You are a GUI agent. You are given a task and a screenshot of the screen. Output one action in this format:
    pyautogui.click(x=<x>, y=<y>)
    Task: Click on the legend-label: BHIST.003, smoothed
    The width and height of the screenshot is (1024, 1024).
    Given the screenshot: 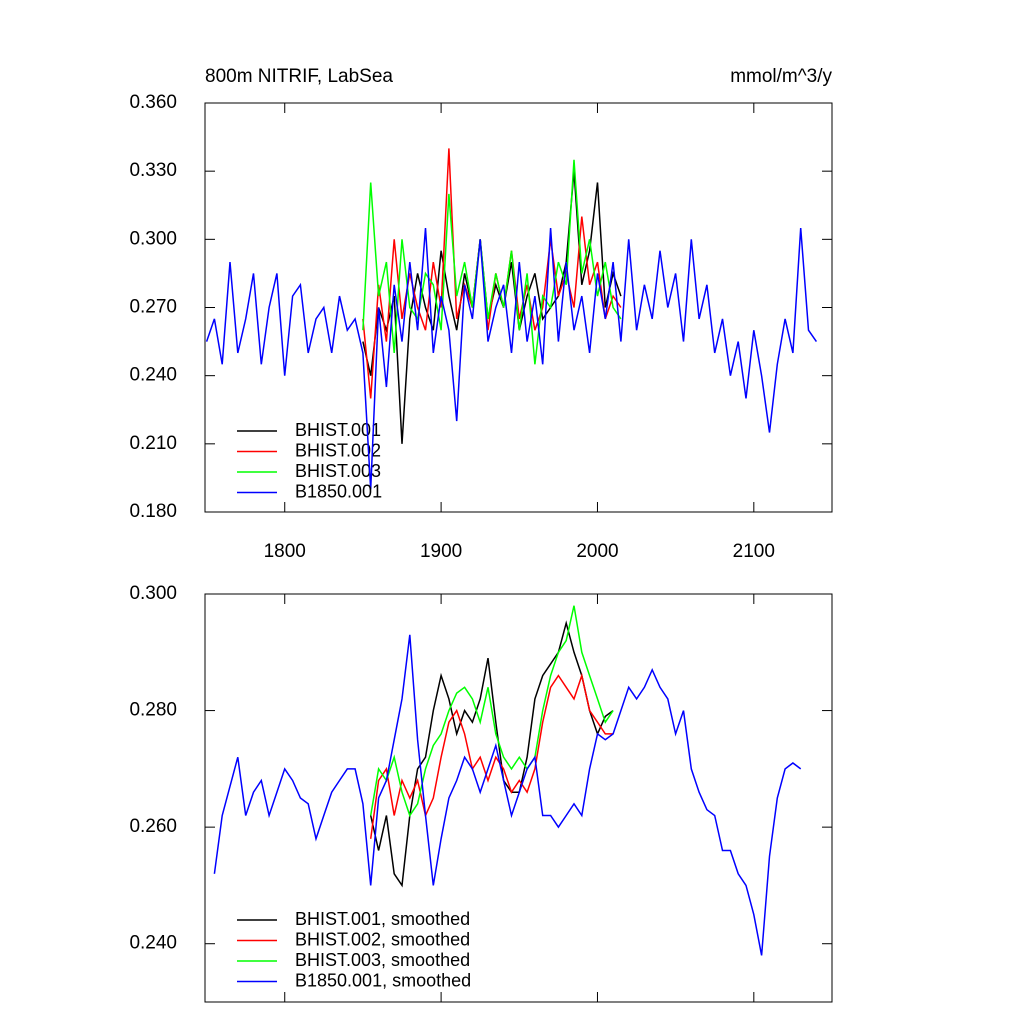 What is the action you would take?
    pyautogui.click(x=382, y=960)
    